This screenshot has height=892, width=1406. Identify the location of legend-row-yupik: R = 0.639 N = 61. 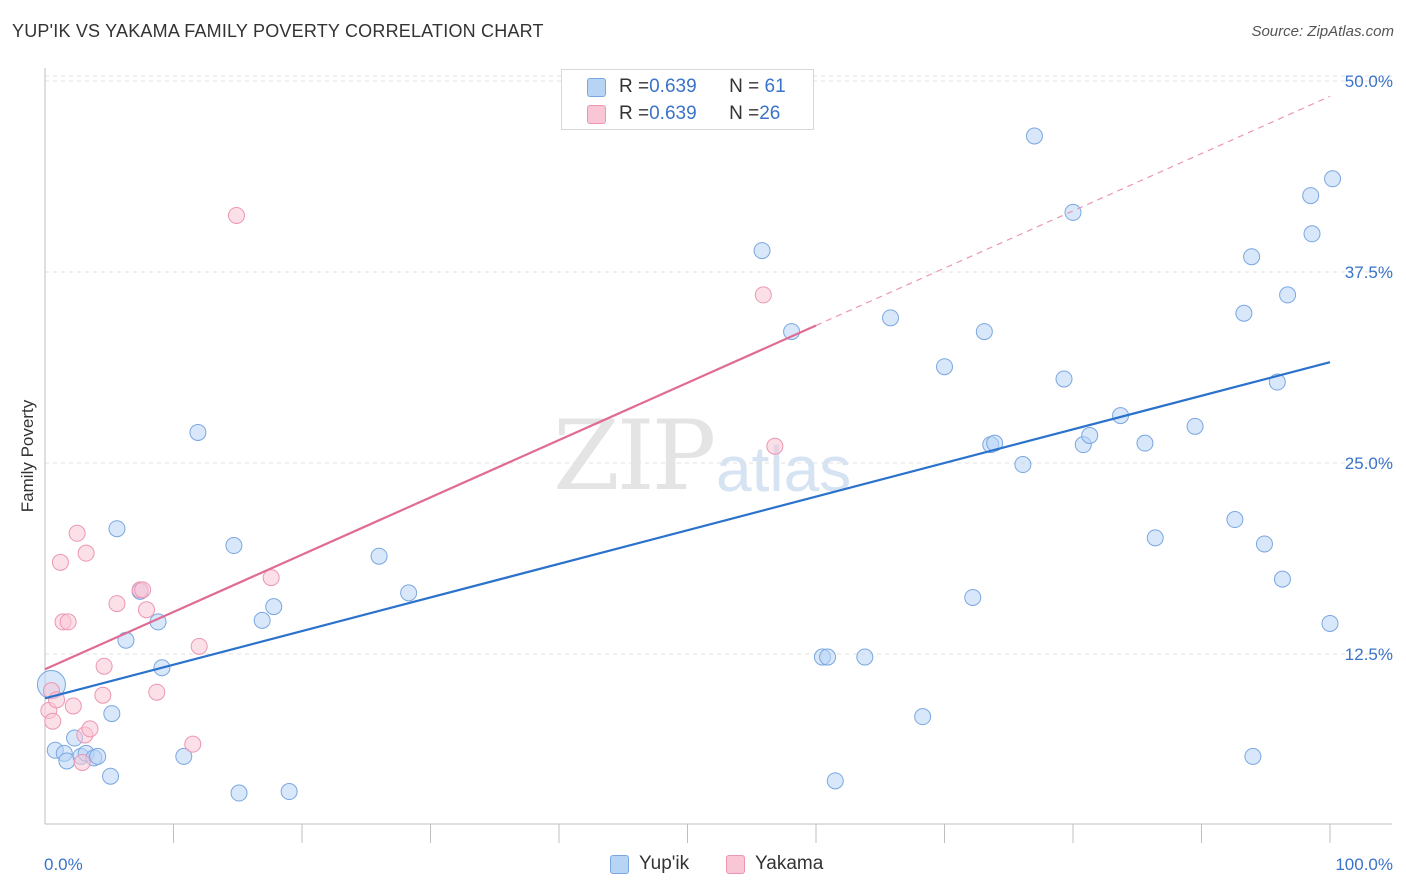
(686, 87).